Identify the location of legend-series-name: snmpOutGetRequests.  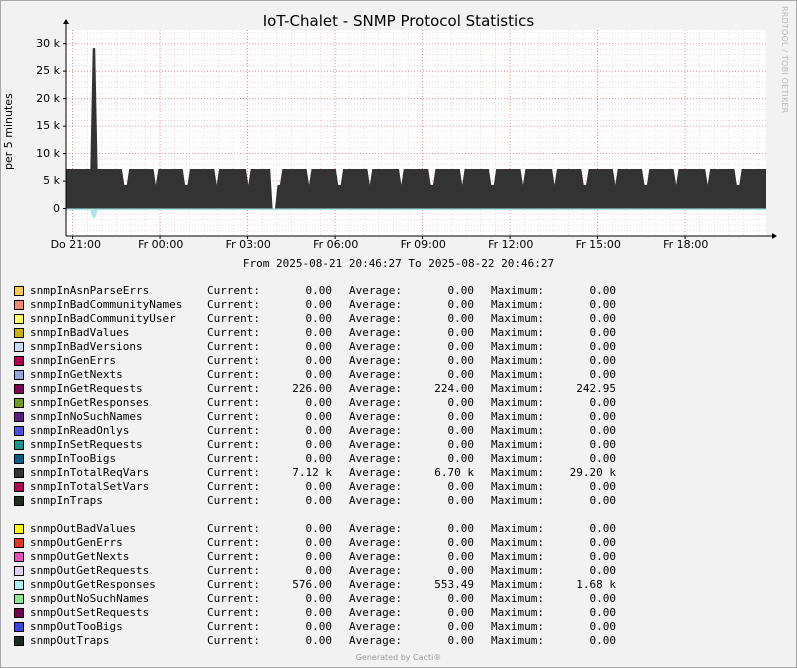
(90, 570).